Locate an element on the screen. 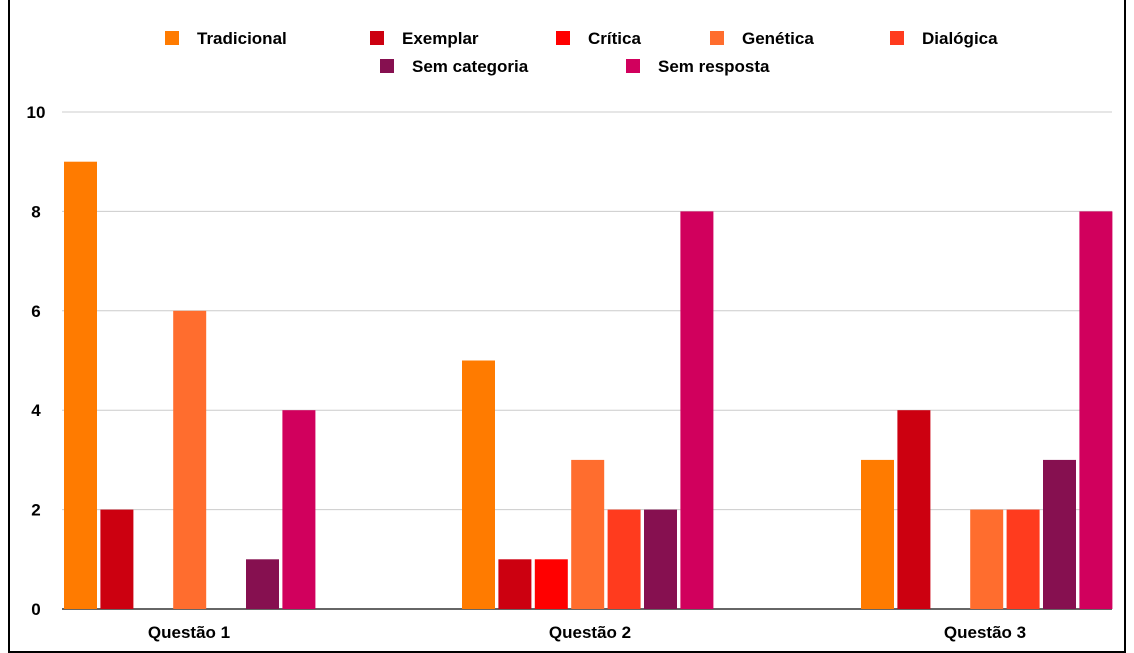  legend-label: Sem resposta is located at coordinates (714, 66).